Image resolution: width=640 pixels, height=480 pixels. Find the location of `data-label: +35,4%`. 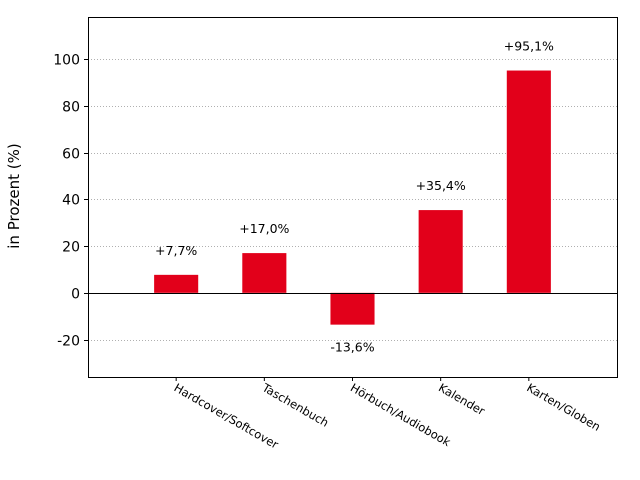

data-label: +35,4% is located at coordinates (441, 185).